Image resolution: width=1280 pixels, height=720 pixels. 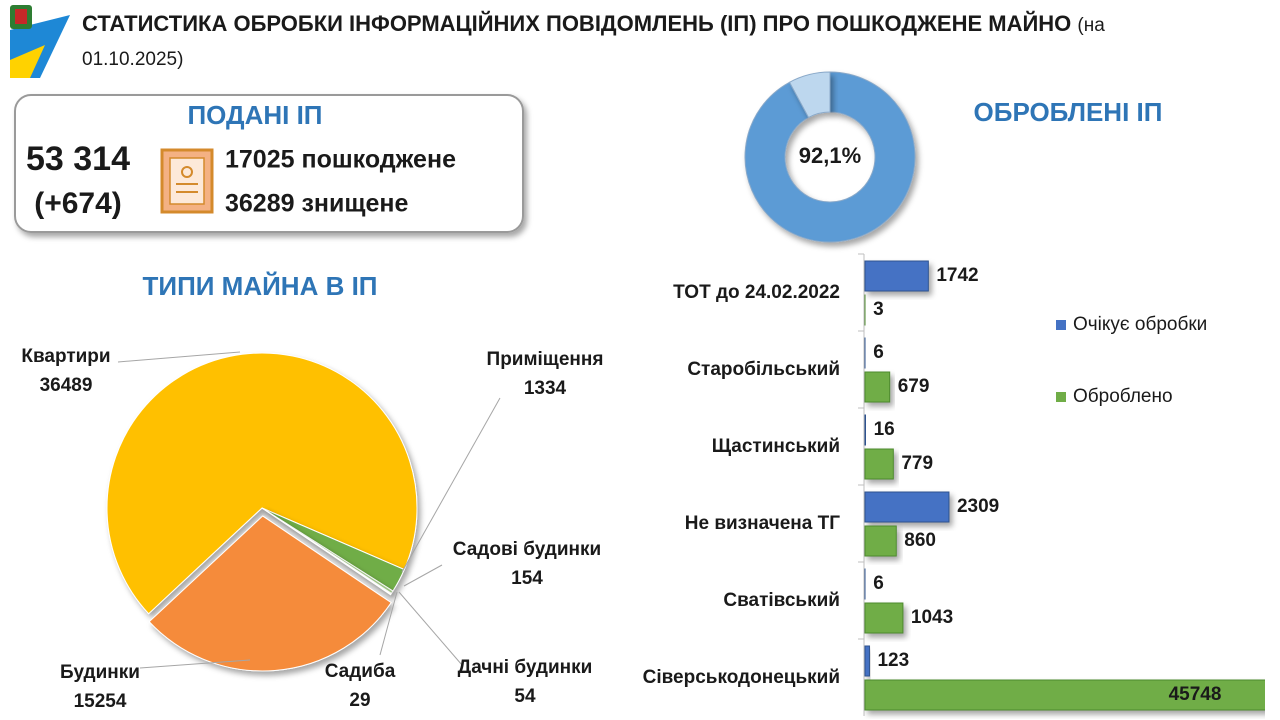 What do you see at coordinates (525, 667) in the screenshot?
I see `pie-category-label: Дачні будинки` at bounding box center [525, 667].